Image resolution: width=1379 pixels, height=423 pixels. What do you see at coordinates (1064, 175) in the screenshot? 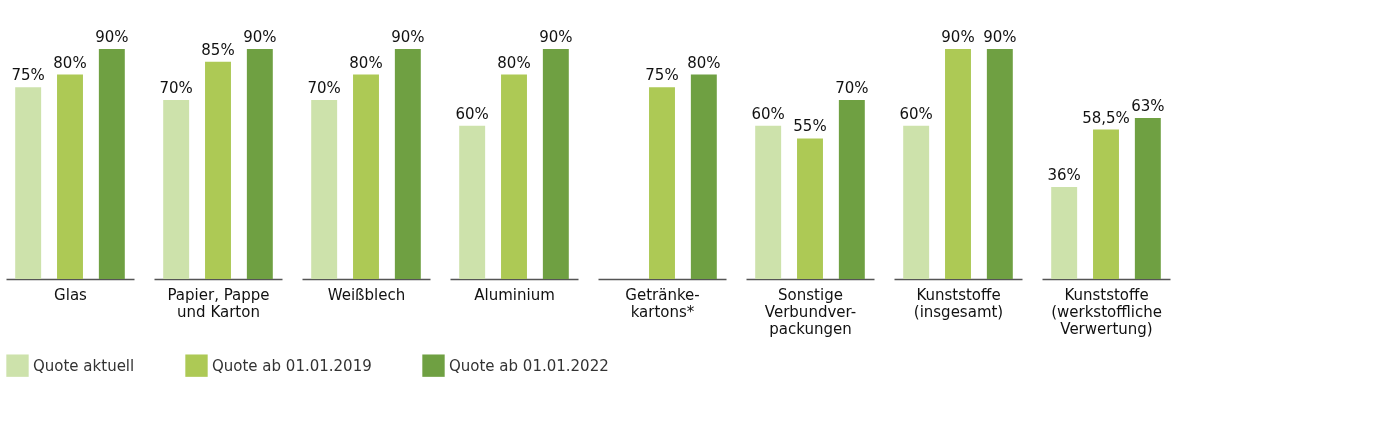
I see `data-label: 36%` at bounding box center [1064, 175].